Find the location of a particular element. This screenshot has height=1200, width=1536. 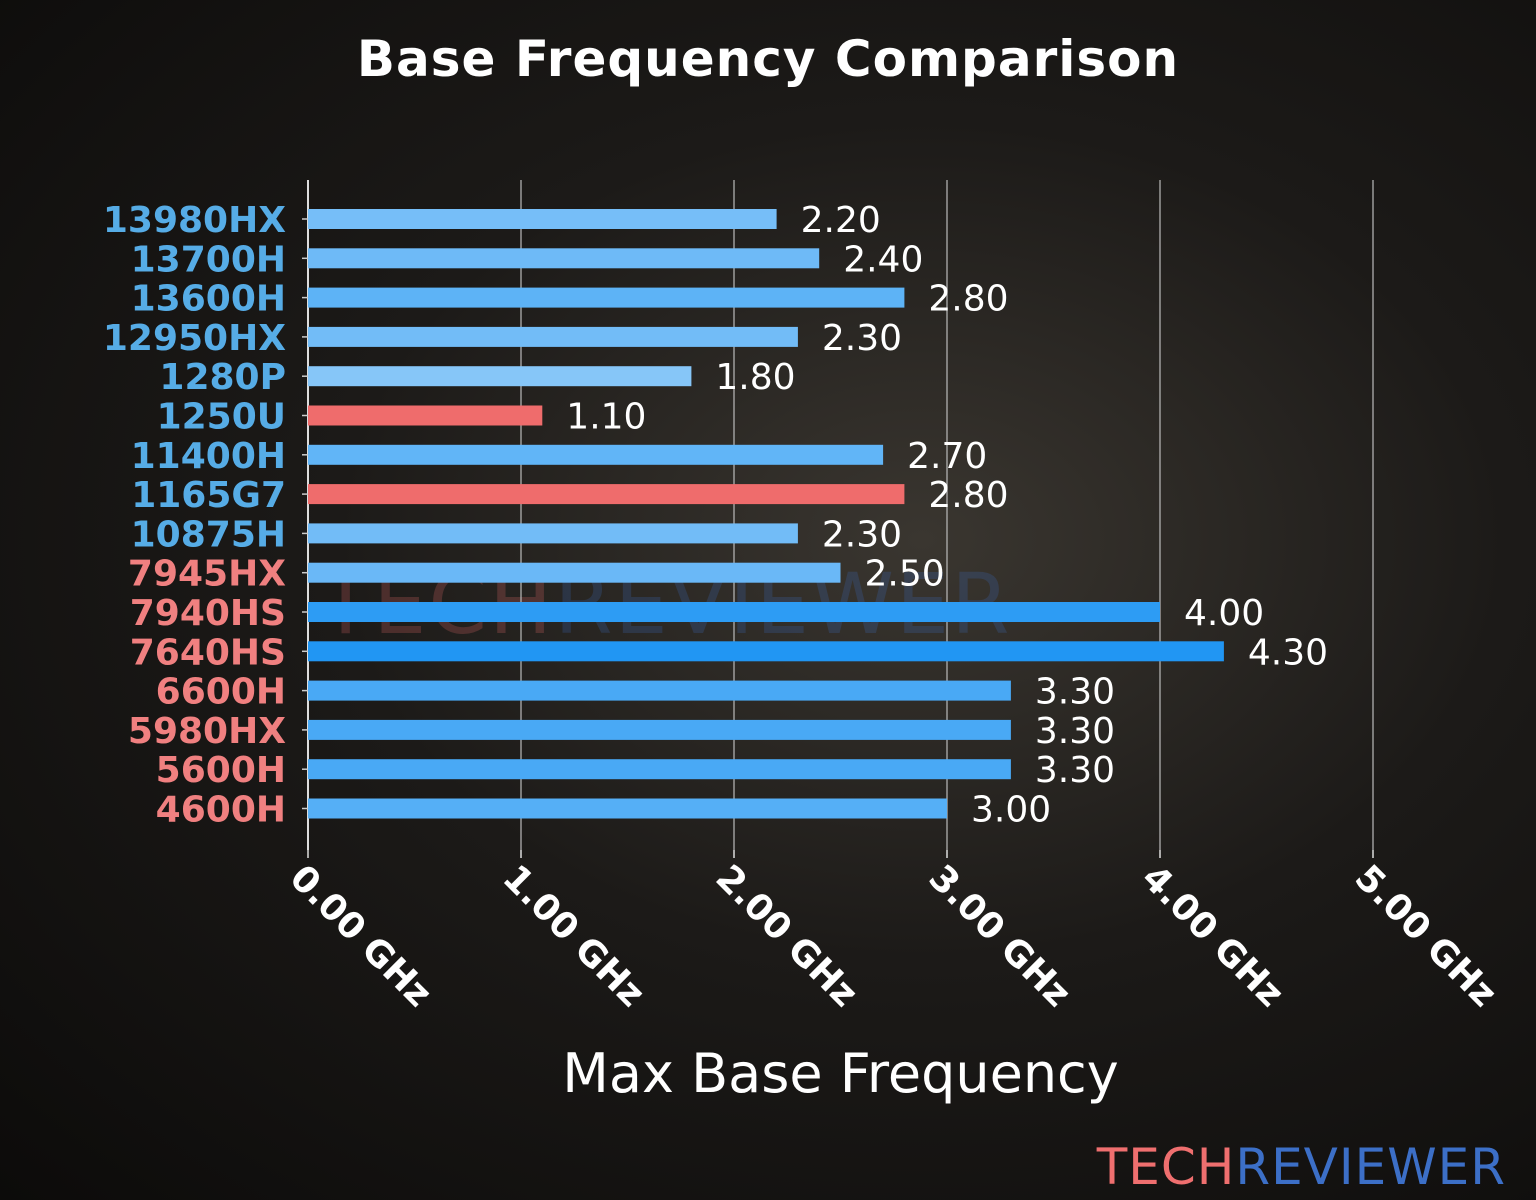

y-tick-label: 1165G7 is located at coordinates (208, 495).